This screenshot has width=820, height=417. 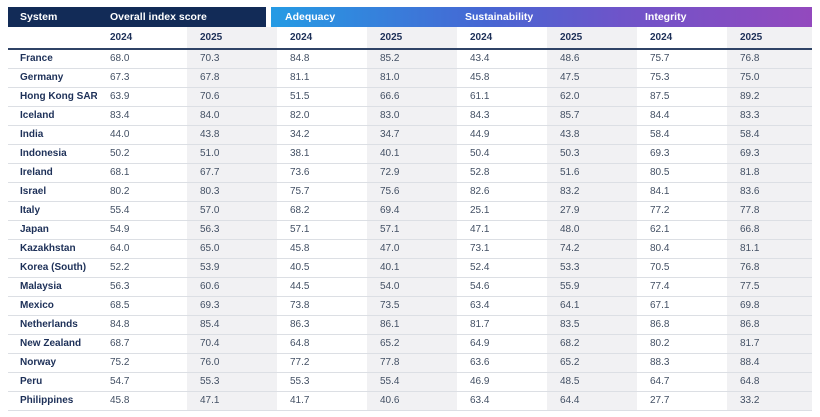 What do you see at coordinates (58, 96) in the screenshot?
I see `system-name: Hong Kong SAR` at bounding box center [58, 96].